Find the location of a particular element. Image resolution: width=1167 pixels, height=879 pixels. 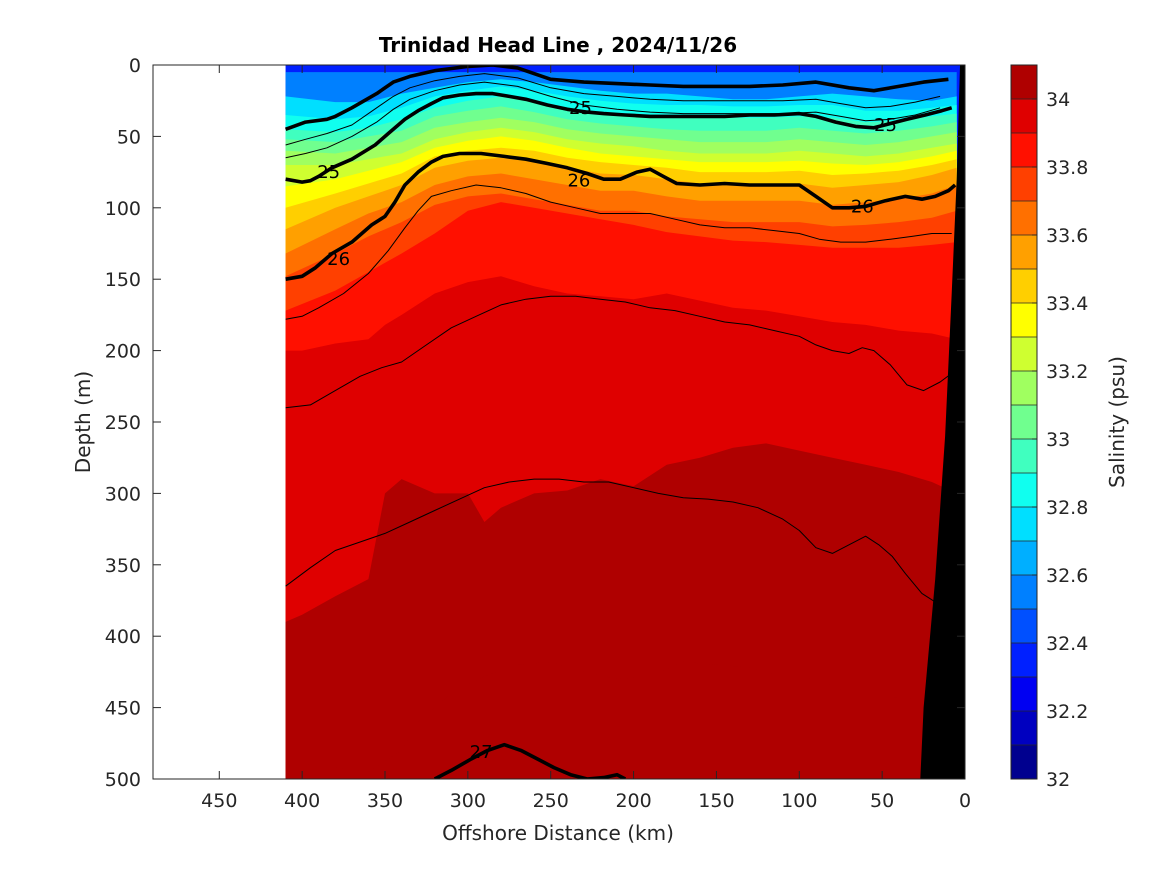

x-tick-label: 450 is located at coordinates (219, 801).